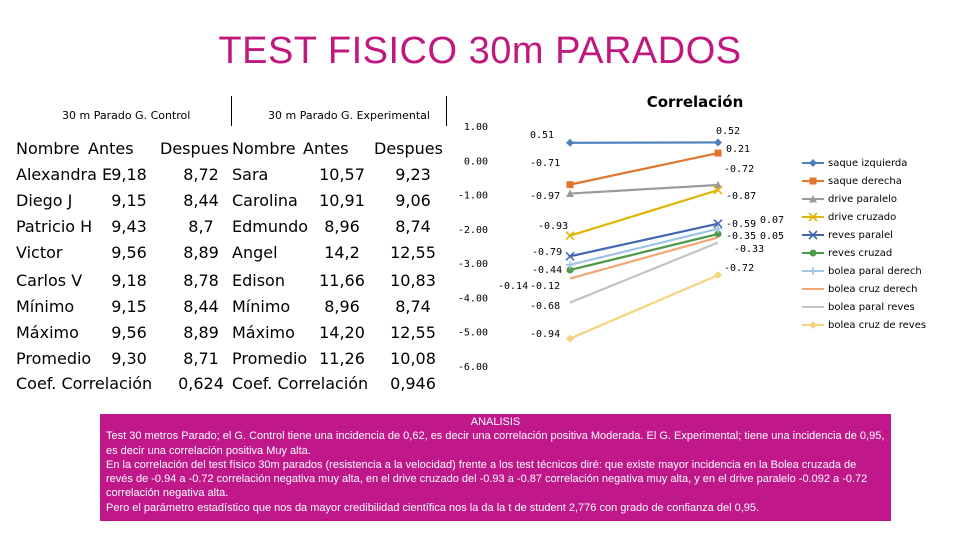  What do you see at coordinates (877, 325) in the screenshot?
I see `legend-label: bolea cruz de reves` at bounding box center [877, 325].